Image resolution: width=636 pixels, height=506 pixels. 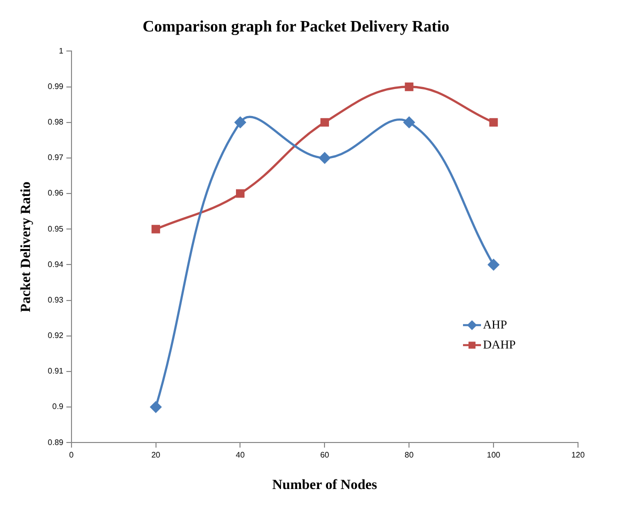 What do you see at coordinates (56, 264) in the screenshot?
I see `y-tick-label: 0.94` at bounding box center [56, 264].